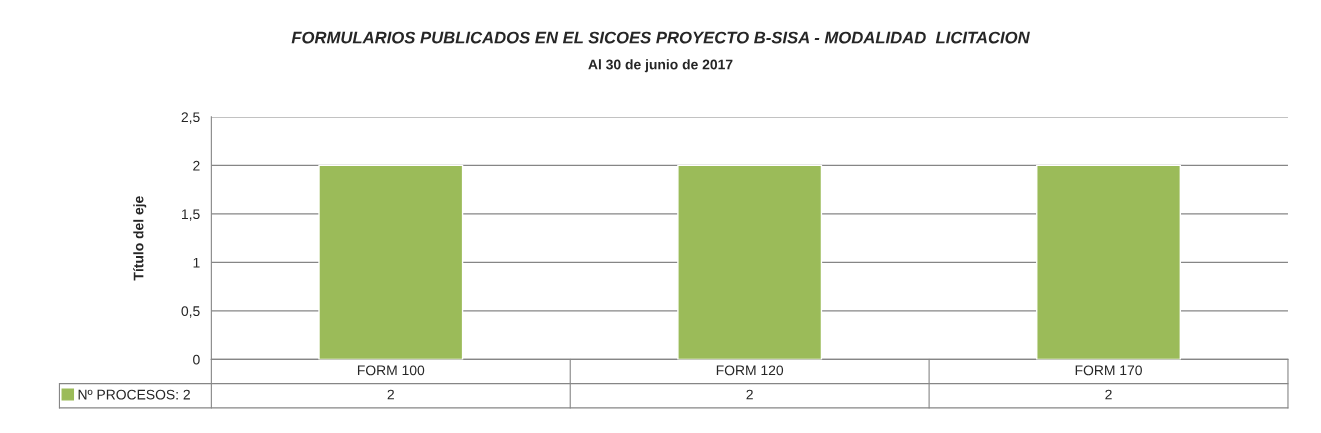 The width and height of the screenshot is (1321, 433). I want to click on y-axis-title: Título del eje, so click(140, 238).